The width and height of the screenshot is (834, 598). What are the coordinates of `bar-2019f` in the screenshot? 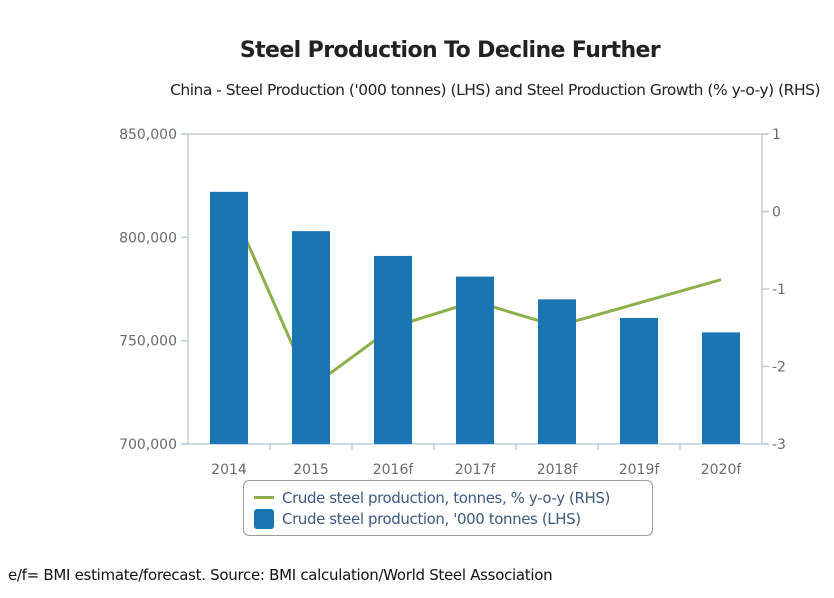 It's located at (639, 380).